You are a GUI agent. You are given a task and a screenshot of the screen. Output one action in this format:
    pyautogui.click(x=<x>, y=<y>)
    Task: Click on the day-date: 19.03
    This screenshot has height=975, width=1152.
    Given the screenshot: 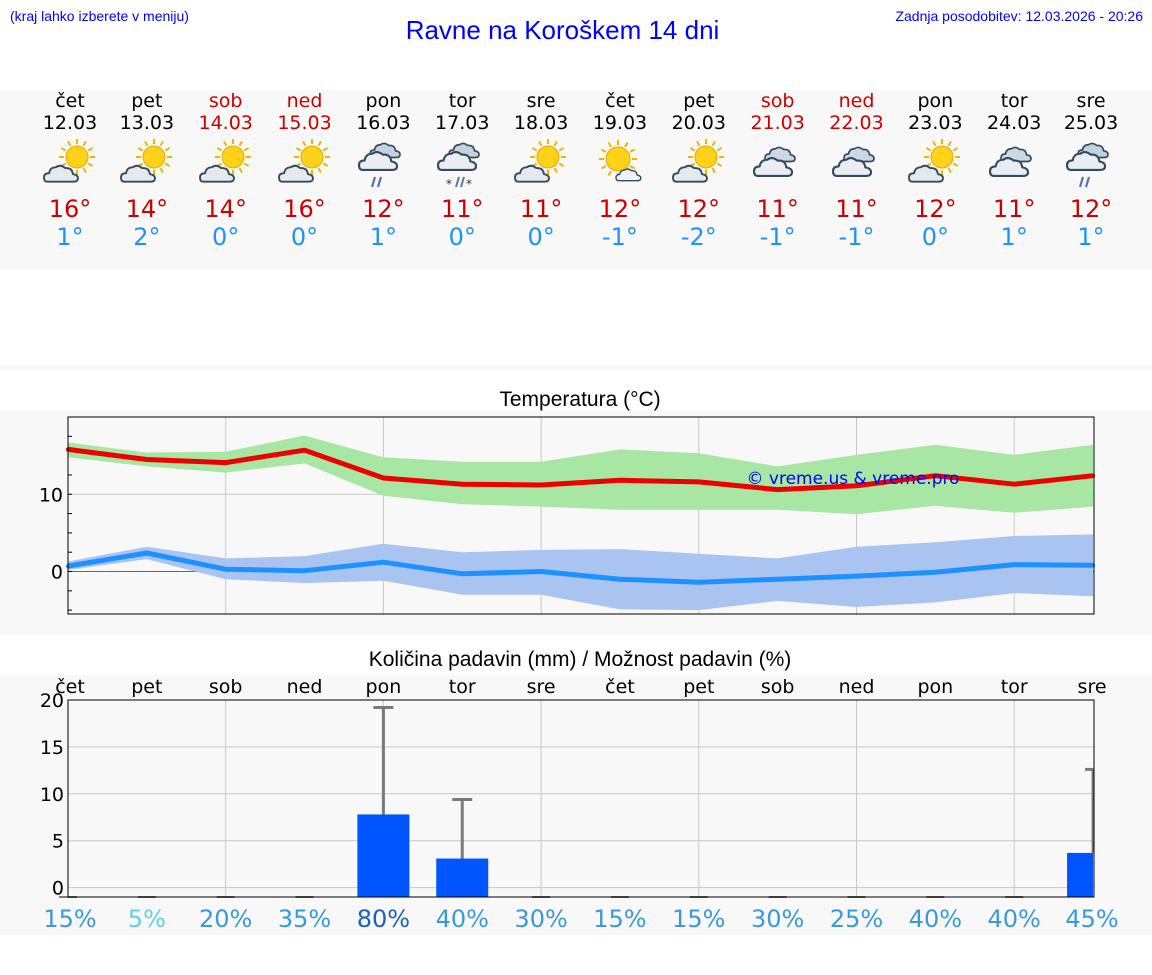 What is the action you would take?
    pyautogui.click(x=620, y=123)
    